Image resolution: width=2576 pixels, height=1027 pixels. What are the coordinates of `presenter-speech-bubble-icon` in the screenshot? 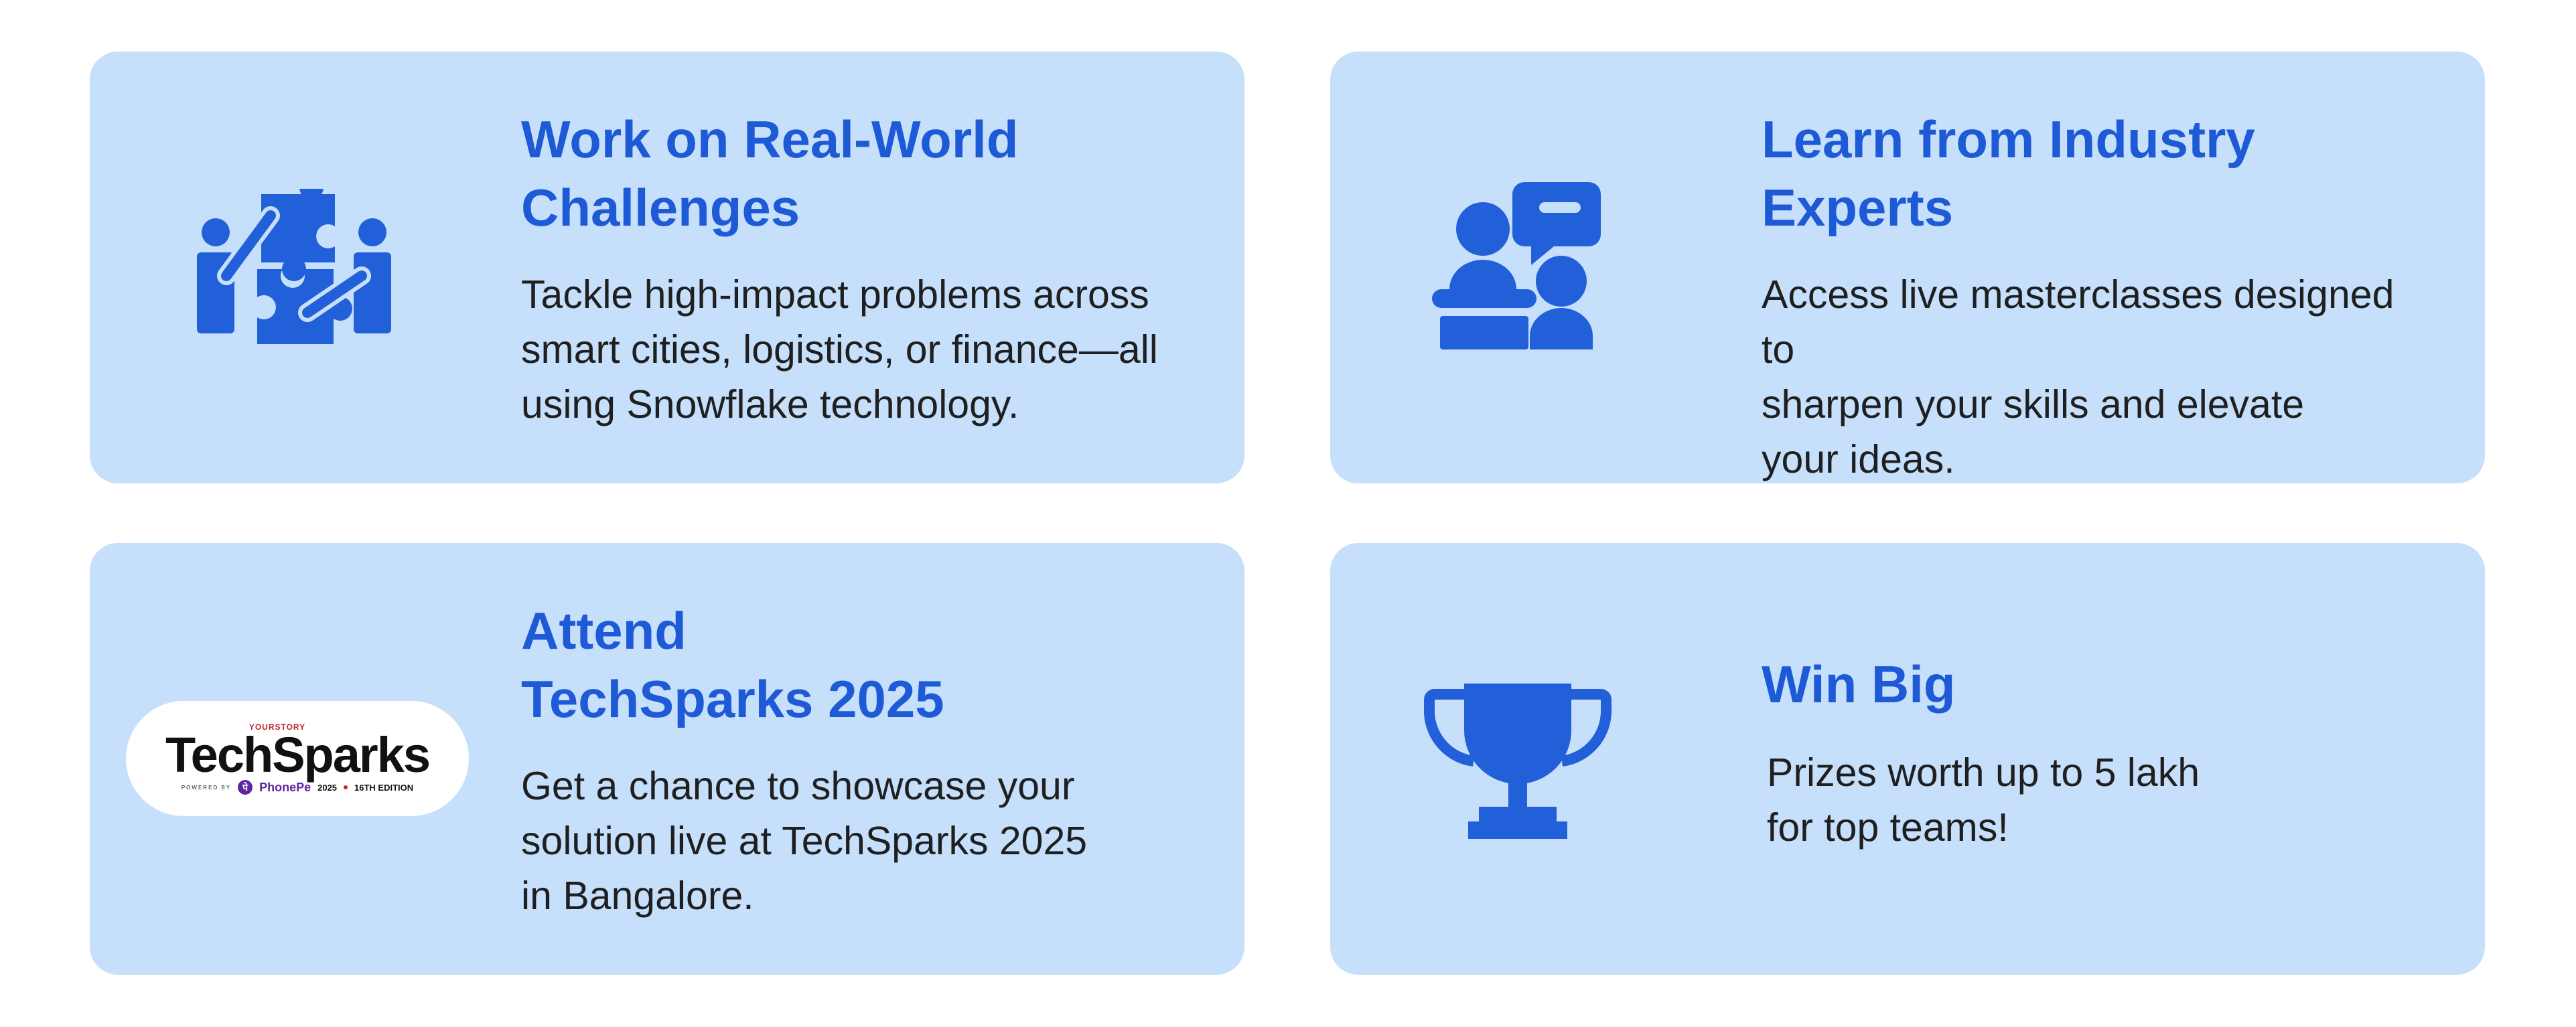 It's located at (1518, 265).